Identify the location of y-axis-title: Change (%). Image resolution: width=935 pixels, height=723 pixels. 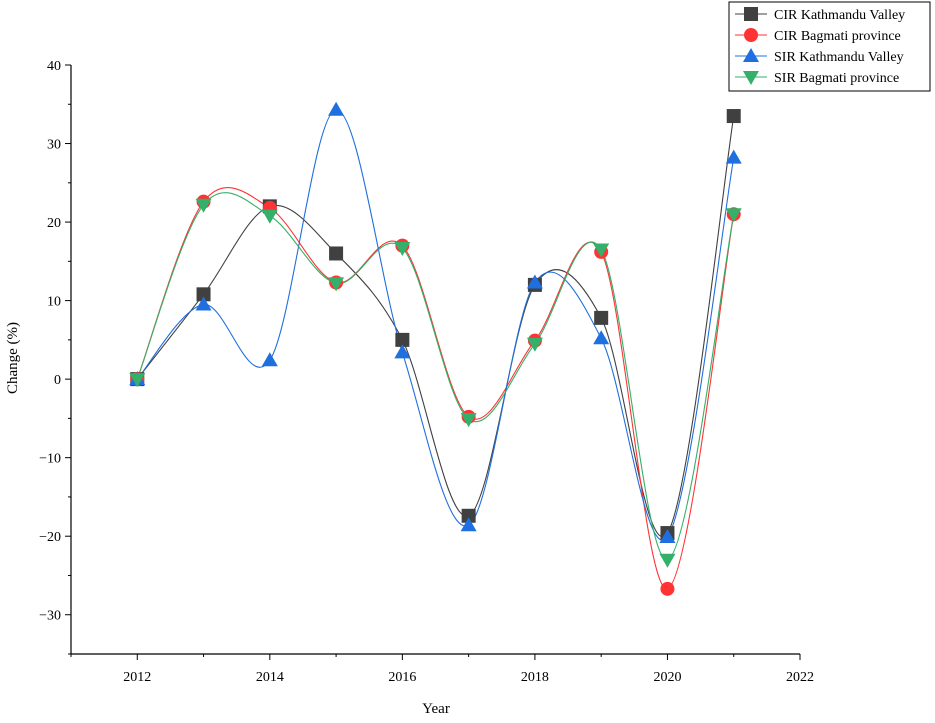
(13, 358).